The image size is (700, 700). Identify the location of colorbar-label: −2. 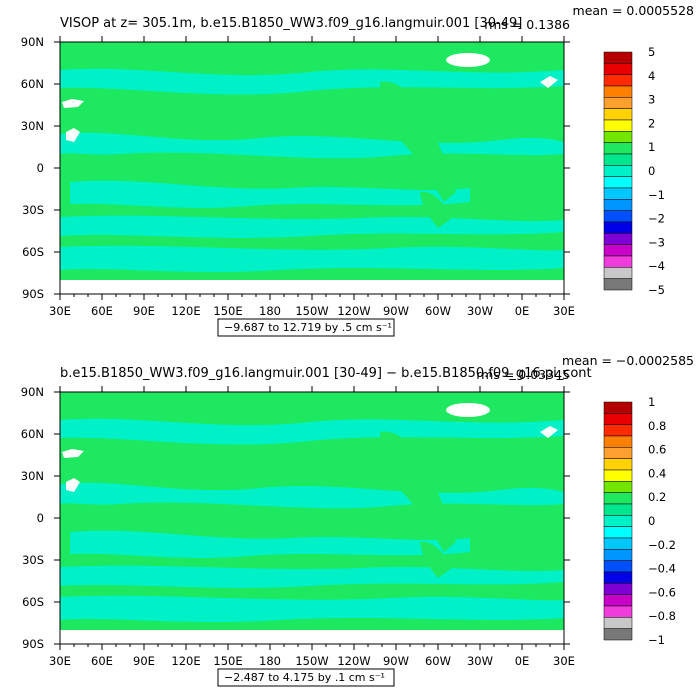
(656, 219).